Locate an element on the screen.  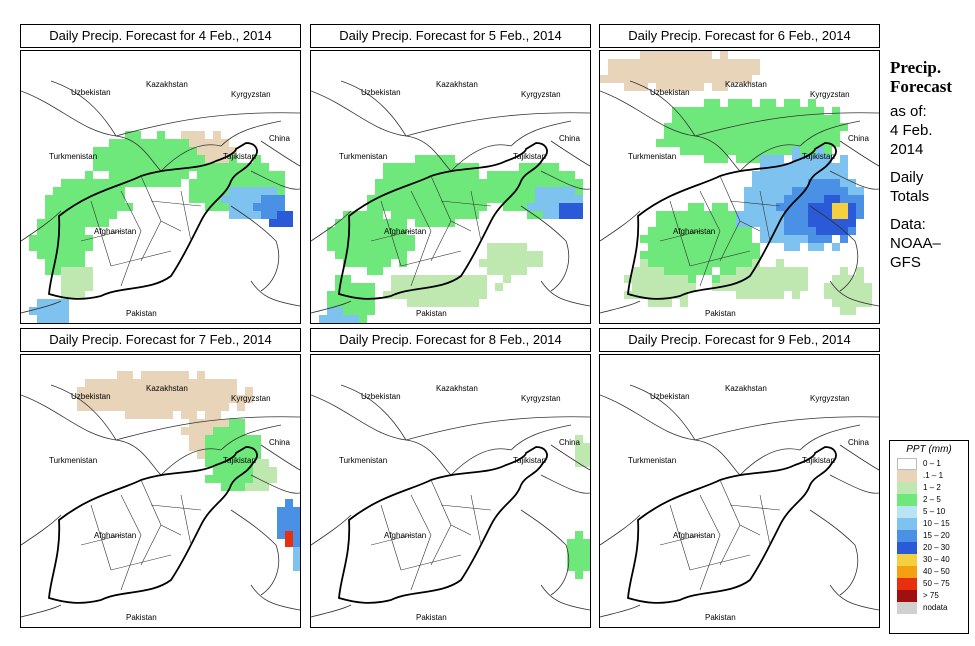
legend-label: 30 – 40 is located at coordinates (936, 559).